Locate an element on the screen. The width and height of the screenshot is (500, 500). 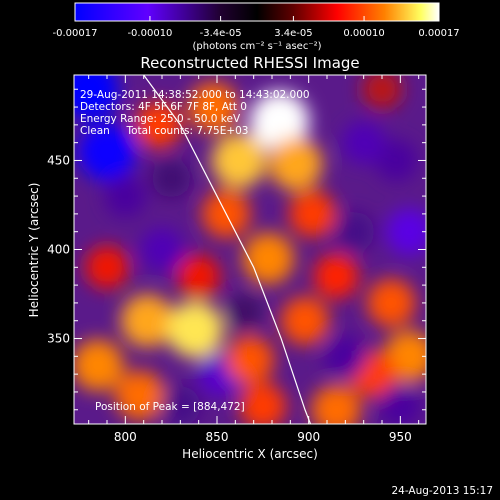
y-tick-label: 400 is located at coordinates (58, 250).